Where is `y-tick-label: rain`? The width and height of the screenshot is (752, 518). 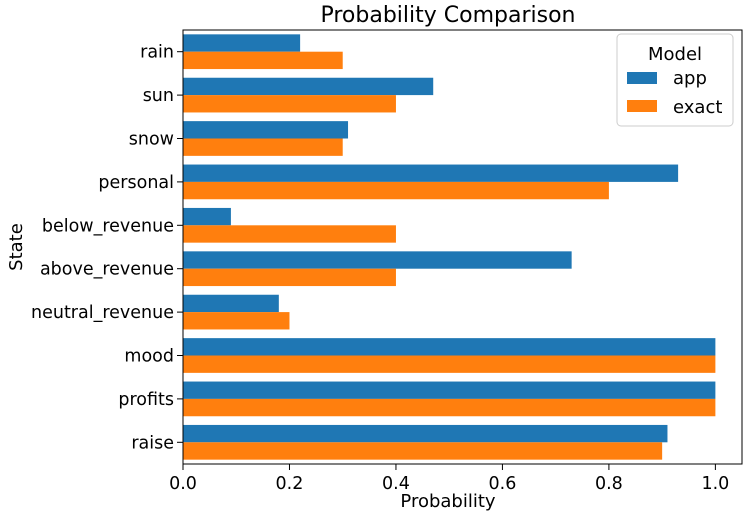
y-tick-label: rain is located at coordinates (157, 53).